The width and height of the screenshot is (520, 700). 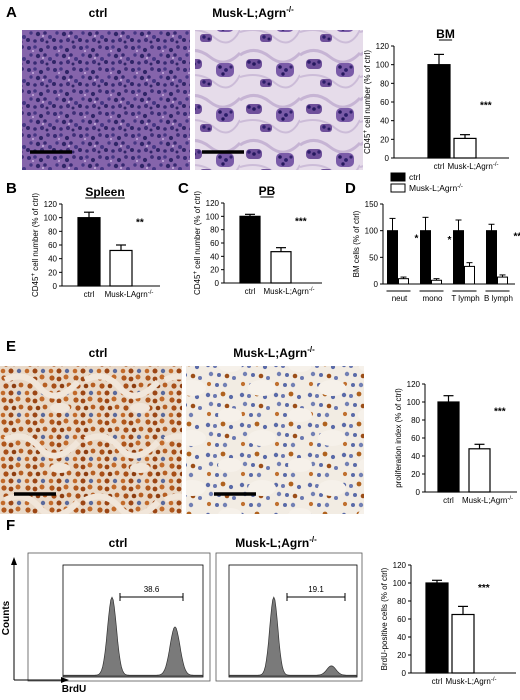 What do you see at coordinates (10, 525) in the screenshot?
I see `panel-letter-f: F` at bounding box center [10, 525].